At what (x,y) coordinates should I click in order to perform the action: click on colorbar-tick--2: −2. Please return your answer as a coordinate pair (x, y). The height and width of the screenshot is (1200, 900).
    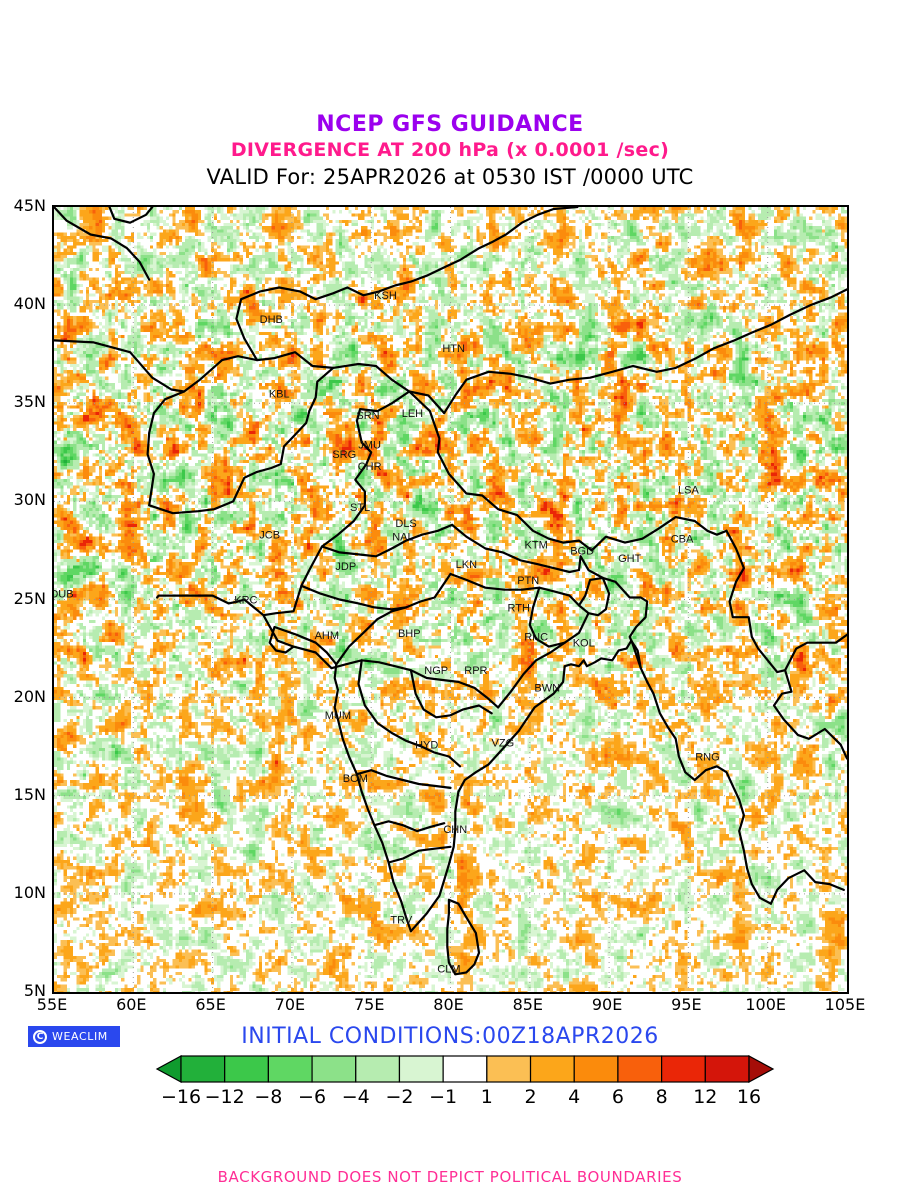
    Looking at the image, I should click on (399, 1097).